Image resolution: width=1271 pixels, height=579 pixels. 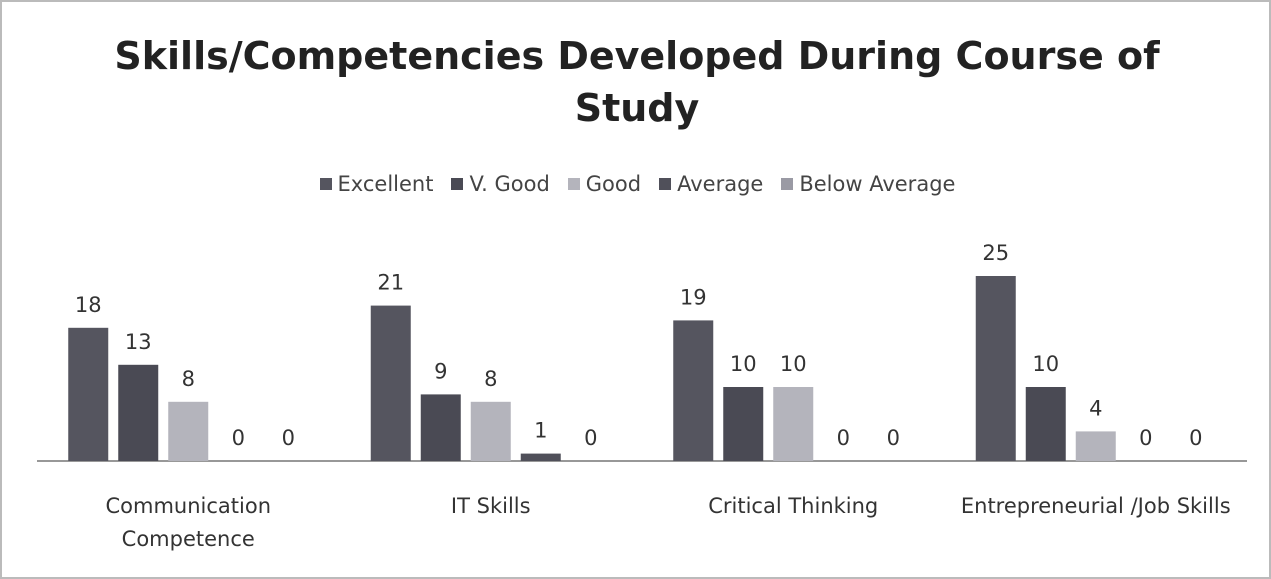 I want to click on x-tick-label: Critical Thinking, so click(x=793, y=506).